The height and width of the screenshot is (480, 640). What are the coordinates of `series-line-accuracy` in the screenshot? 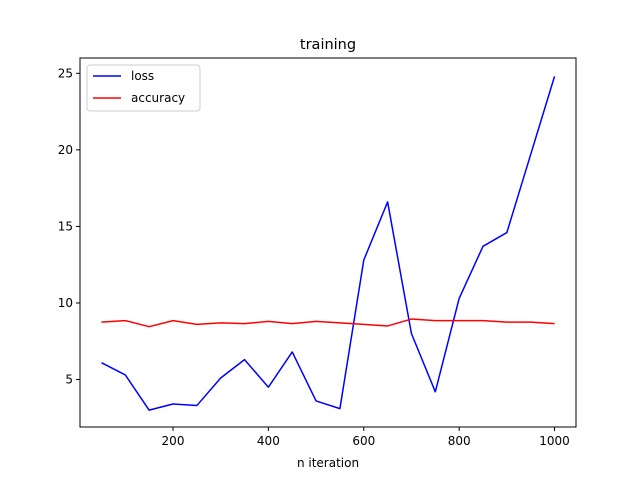 It's located at (328, 323).